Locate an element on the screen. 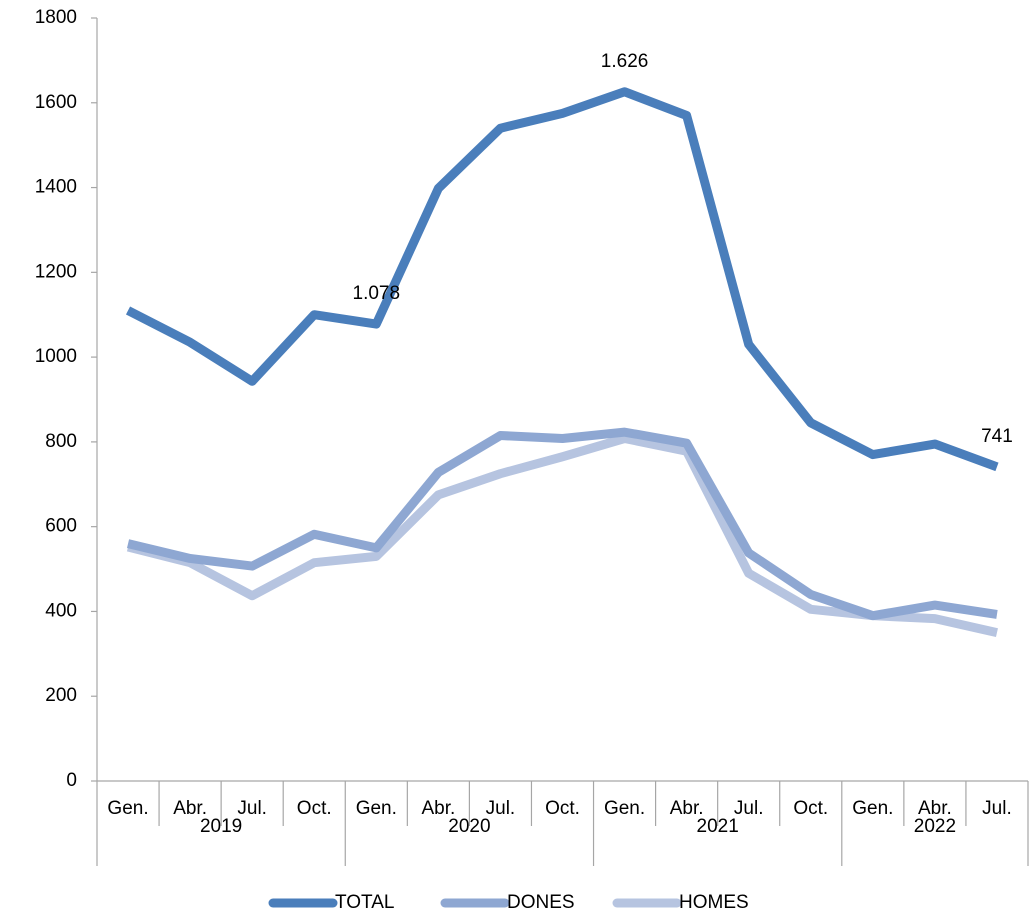  data-label: 1.626 is located at coordinates (625, 61).